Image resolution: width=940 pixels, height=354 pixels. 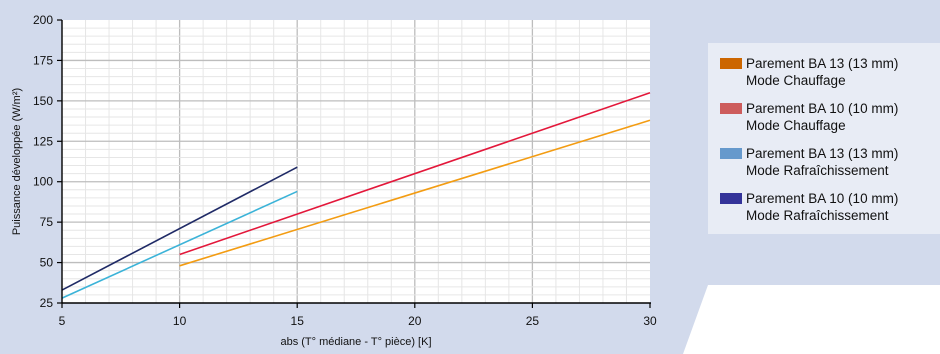 What do you see at coordinates (355, 342) in the screenshot?
I see `x-axis-title: abs (T° médiane - T° pièce) [K]` at bounding box center [355, 342].